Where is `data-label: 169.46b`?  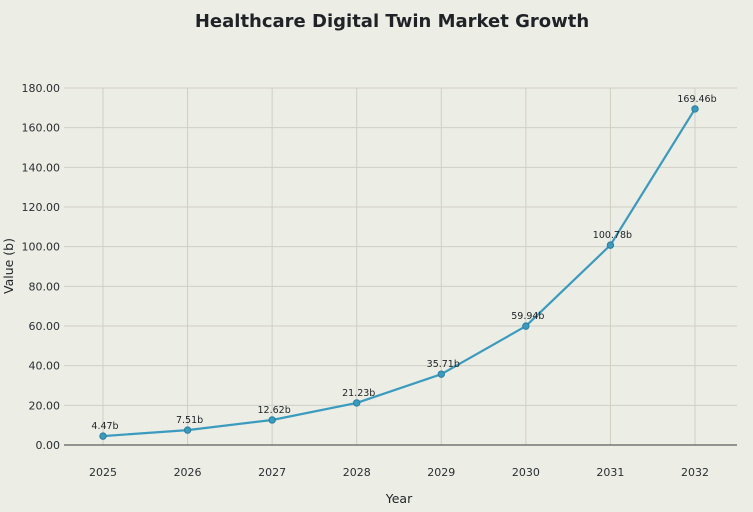 data-label: 169.46b is located at coordinates (696, 99).